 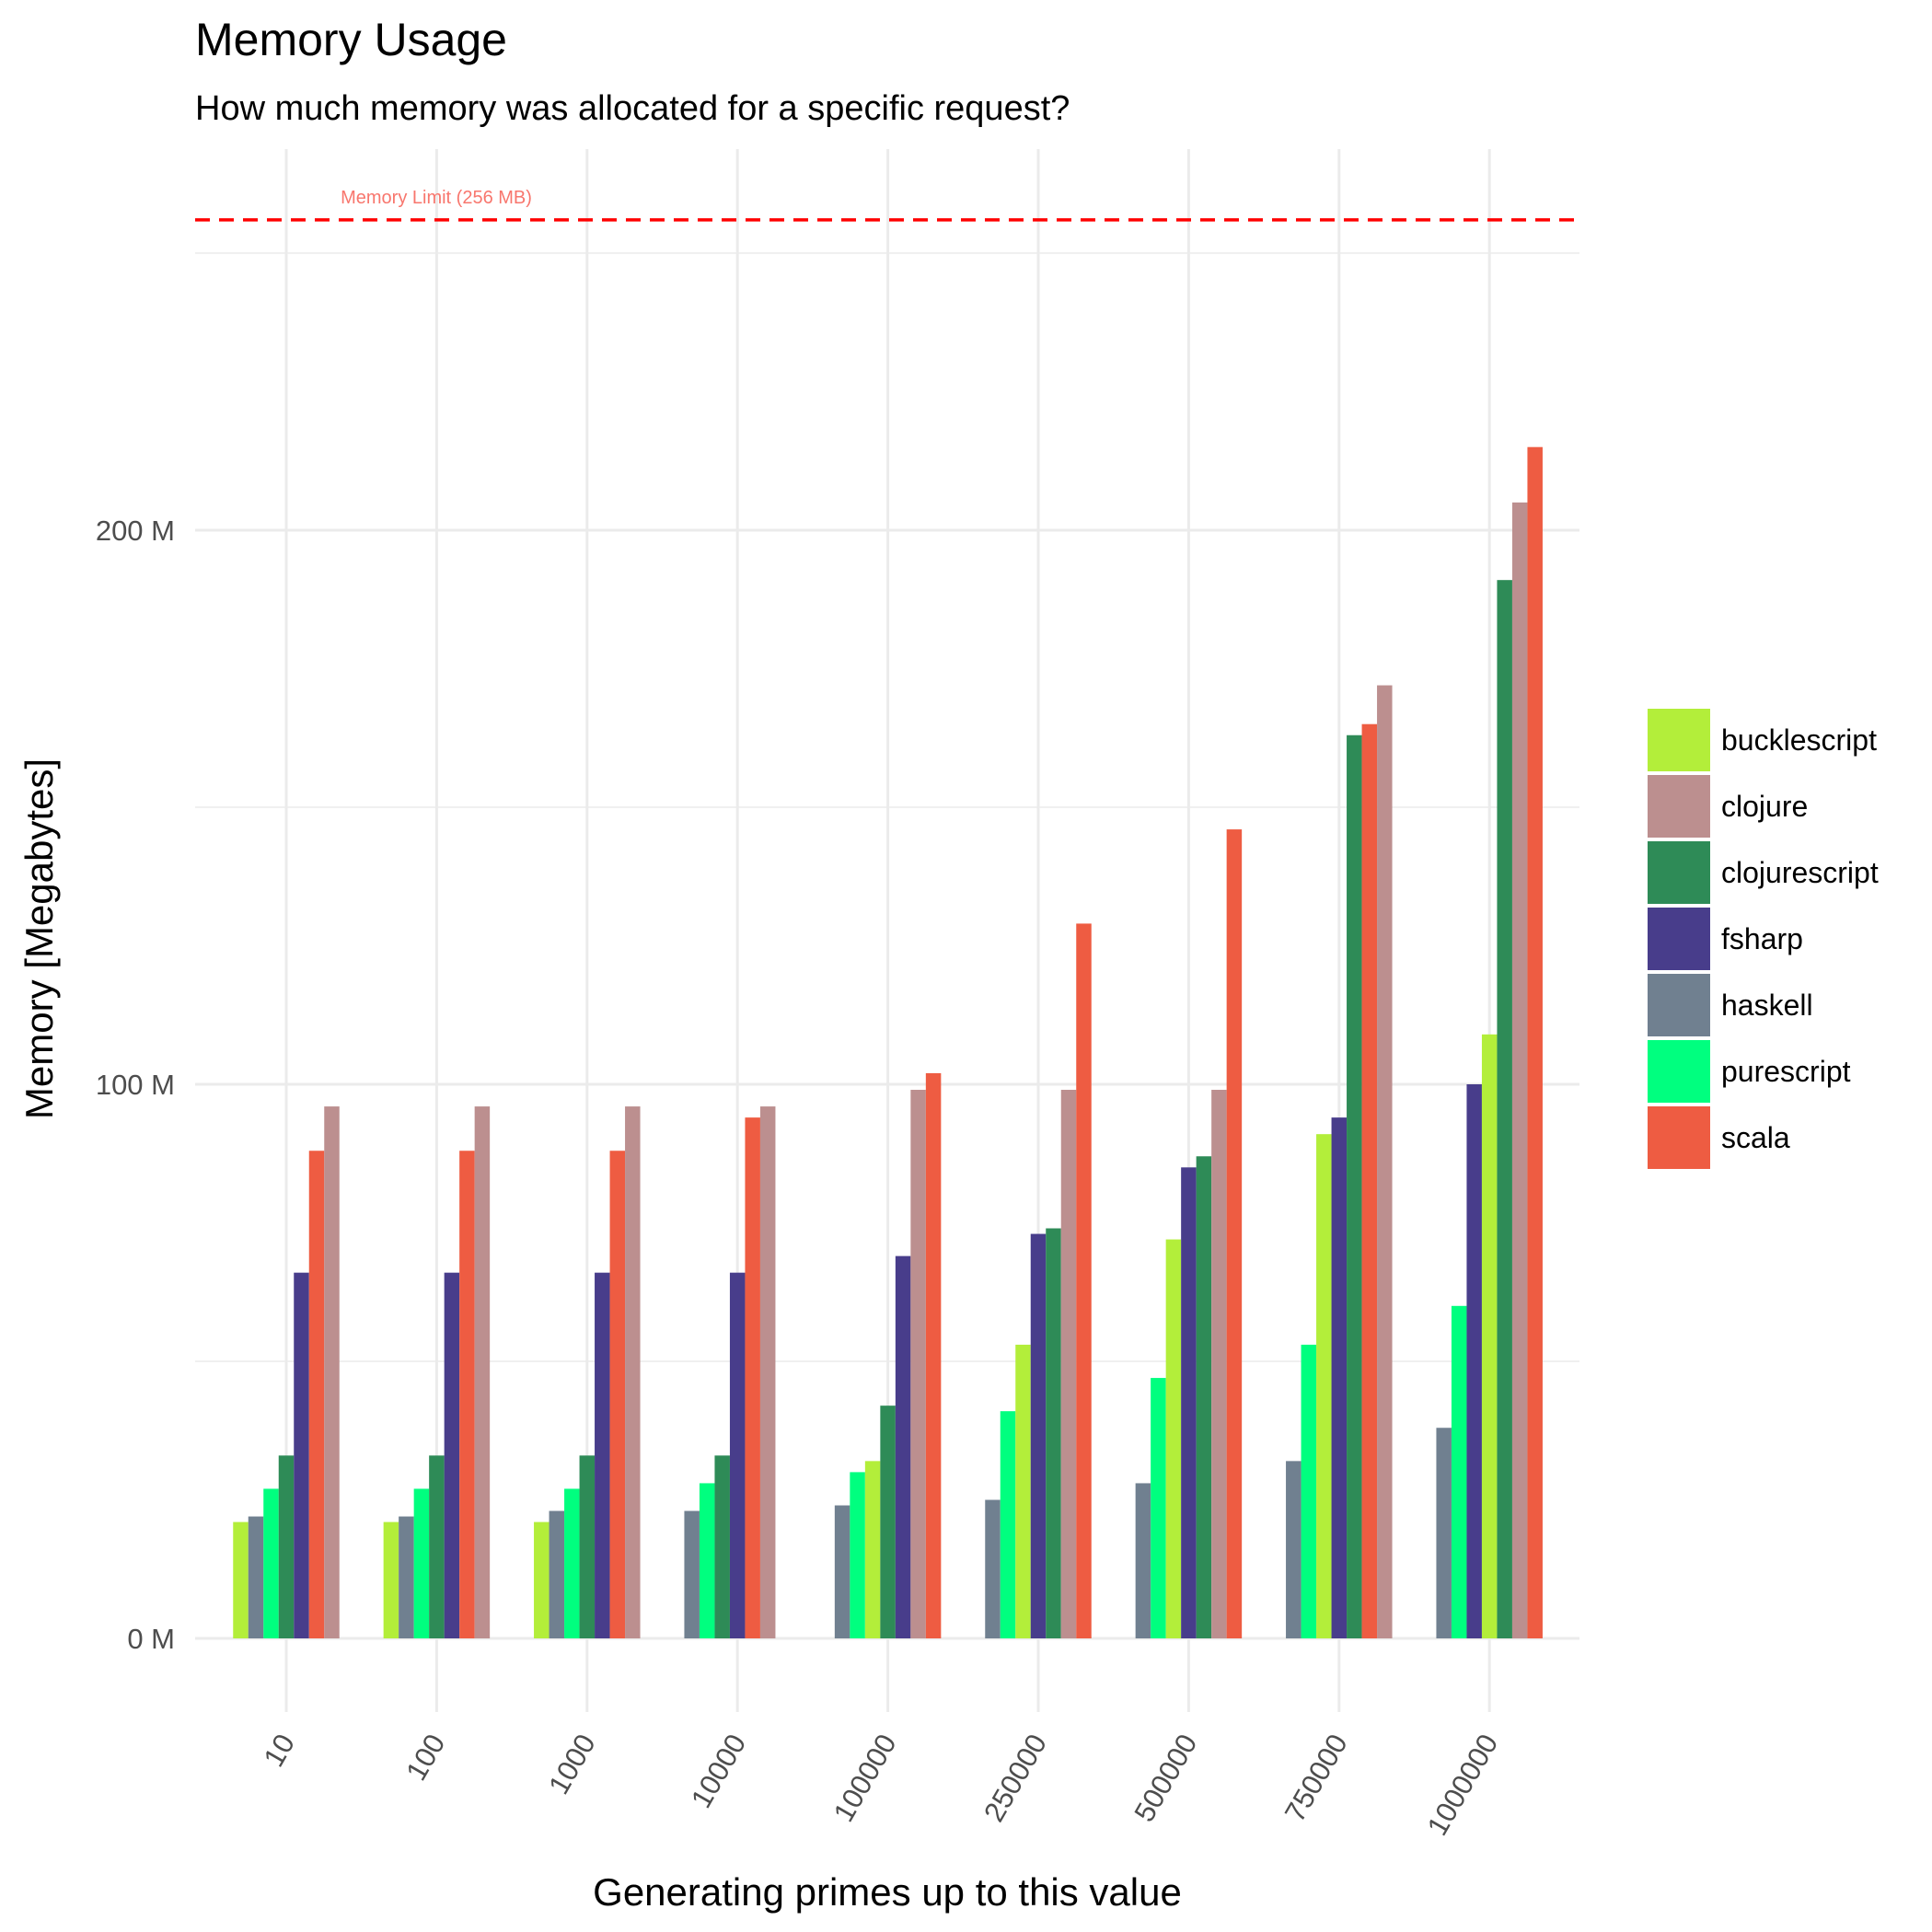 What do you see at coordinates (888, 1892) in the screenshot?
I see `x-axis-title: Generating primes up to this value` at bounding box center [888, 1892].